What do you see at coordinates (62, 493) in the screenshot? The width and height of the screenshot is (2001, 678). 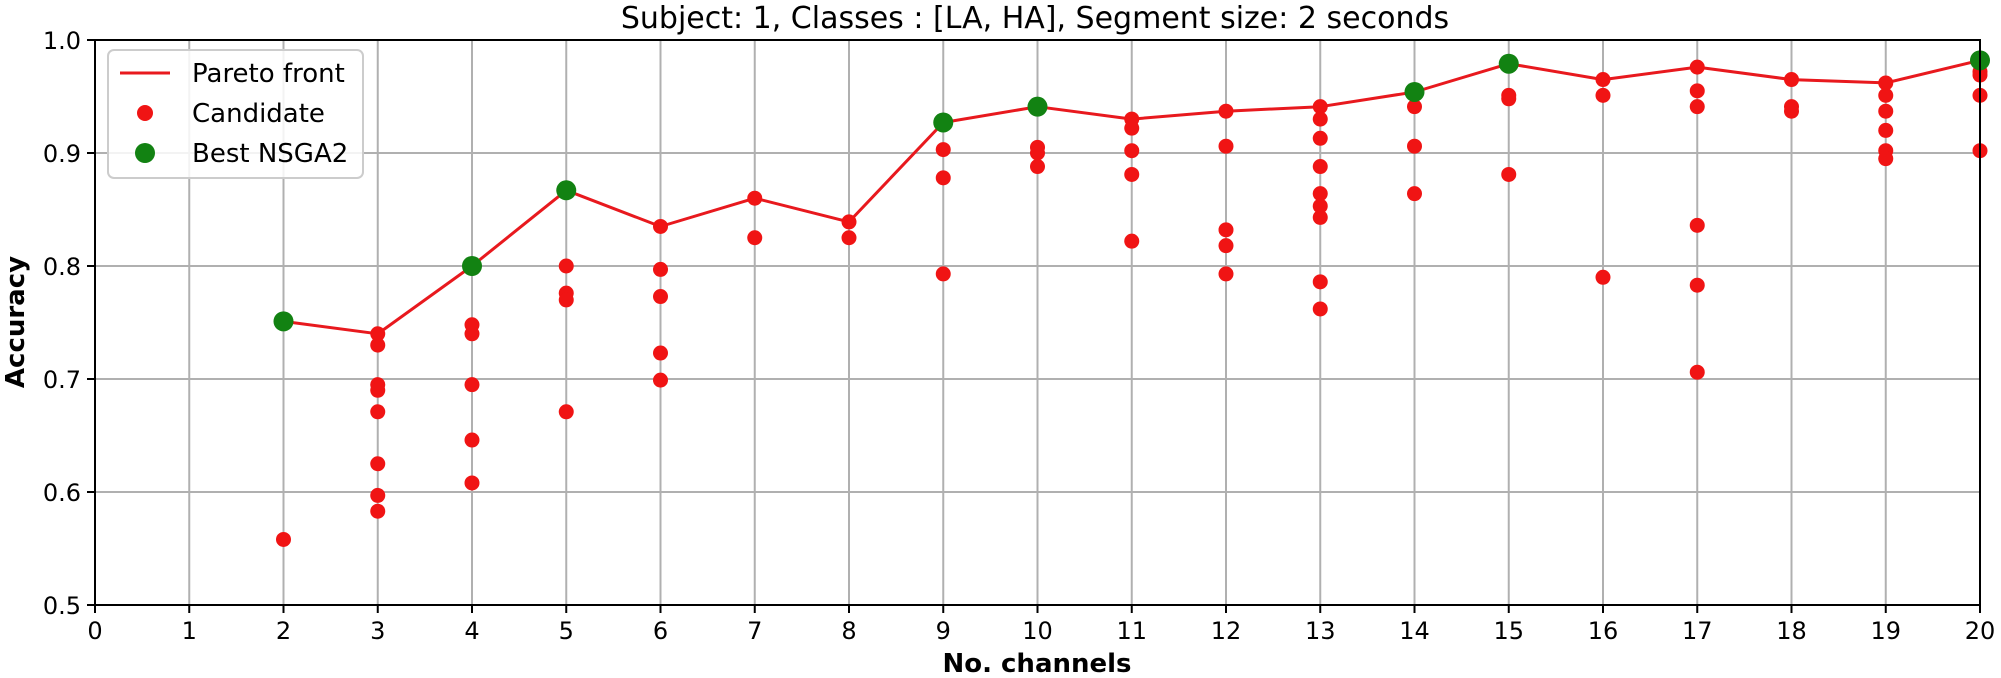 I see `y-tick-label: 0.6` at bounding box center [62, 493].